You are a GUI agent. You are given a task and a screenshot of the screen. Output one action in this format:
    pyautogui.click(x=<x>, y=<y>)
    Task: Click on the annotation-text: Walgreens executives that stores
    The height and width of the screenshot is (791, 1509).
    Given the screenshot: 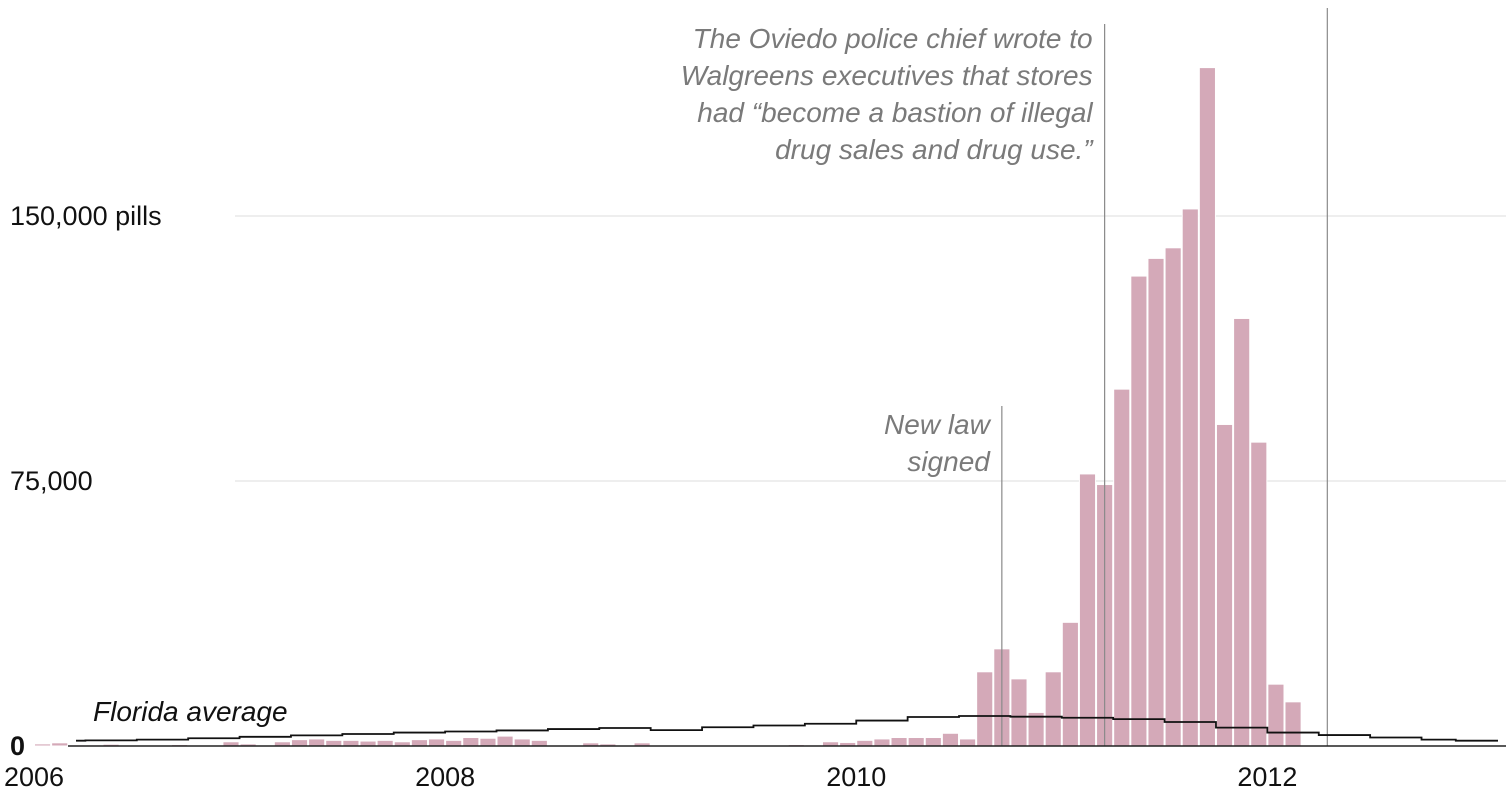 What is the action you would take?
    pyautogui.click(x=887, y=75)
    